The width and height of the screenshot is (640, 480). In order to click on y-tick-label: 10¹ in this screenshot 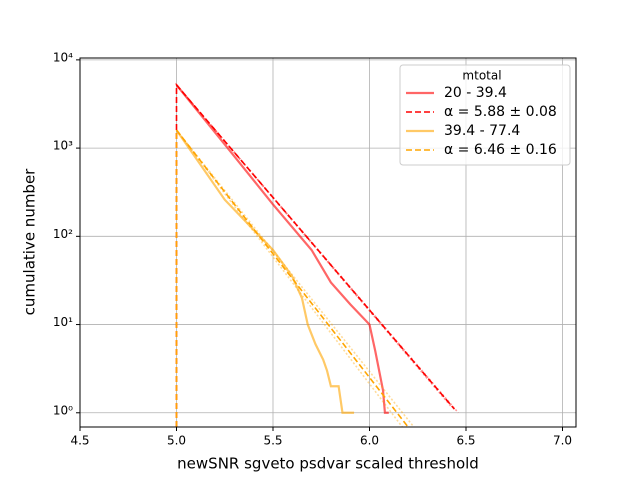, I will do `click(63, 322)`.